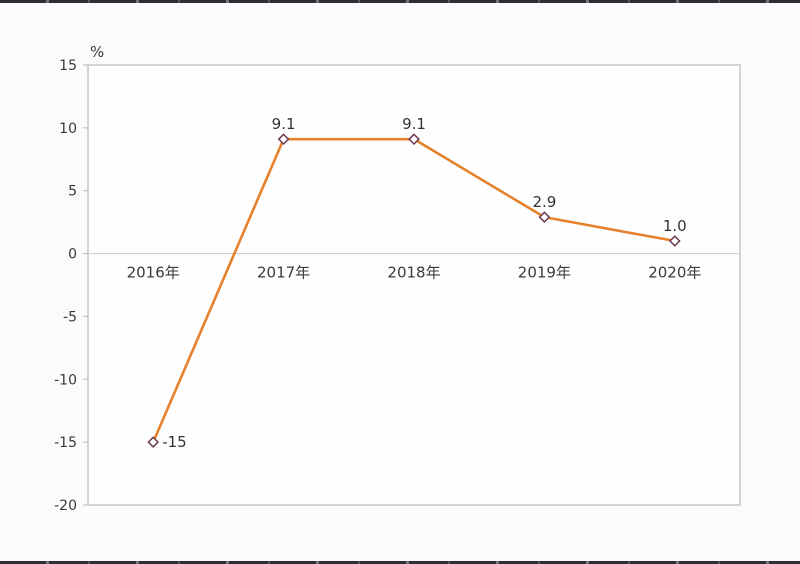 This screenshot has width=800, height=564. What do you see at coordinates (68, 129) in the screenshot?
I see `y-tick-label: 10` at bounding box center [68, 129].